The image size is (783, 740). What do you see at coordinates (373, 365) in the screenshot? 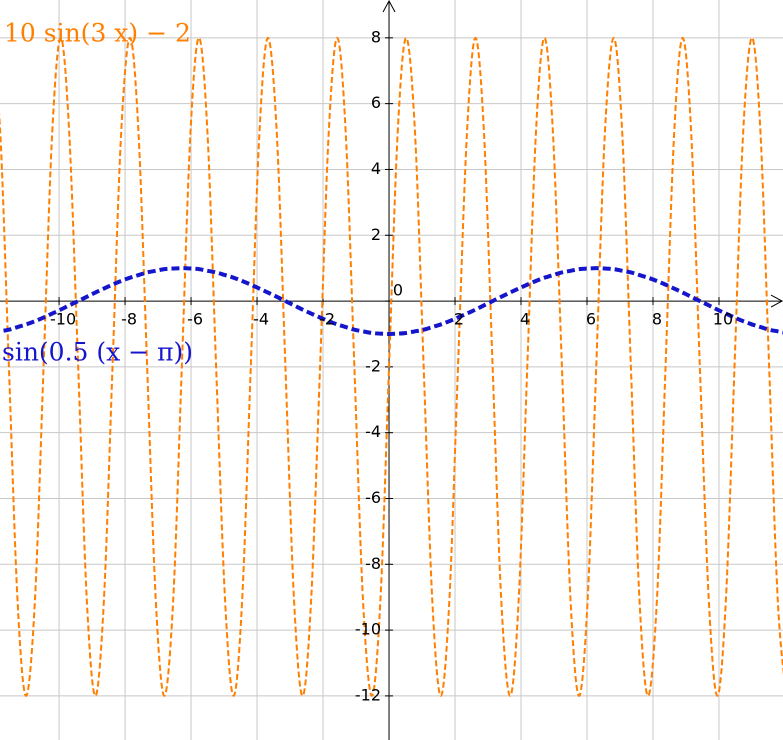
I see `y-tick-label: -2` at bounding box center [373, 365].